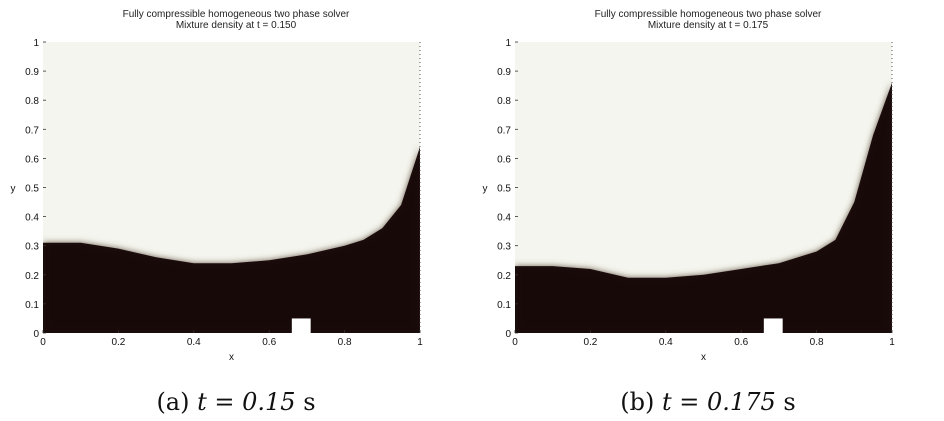  I want to click on plot-subtitle: Mixture density at t = 0.150, so click(236, 25).